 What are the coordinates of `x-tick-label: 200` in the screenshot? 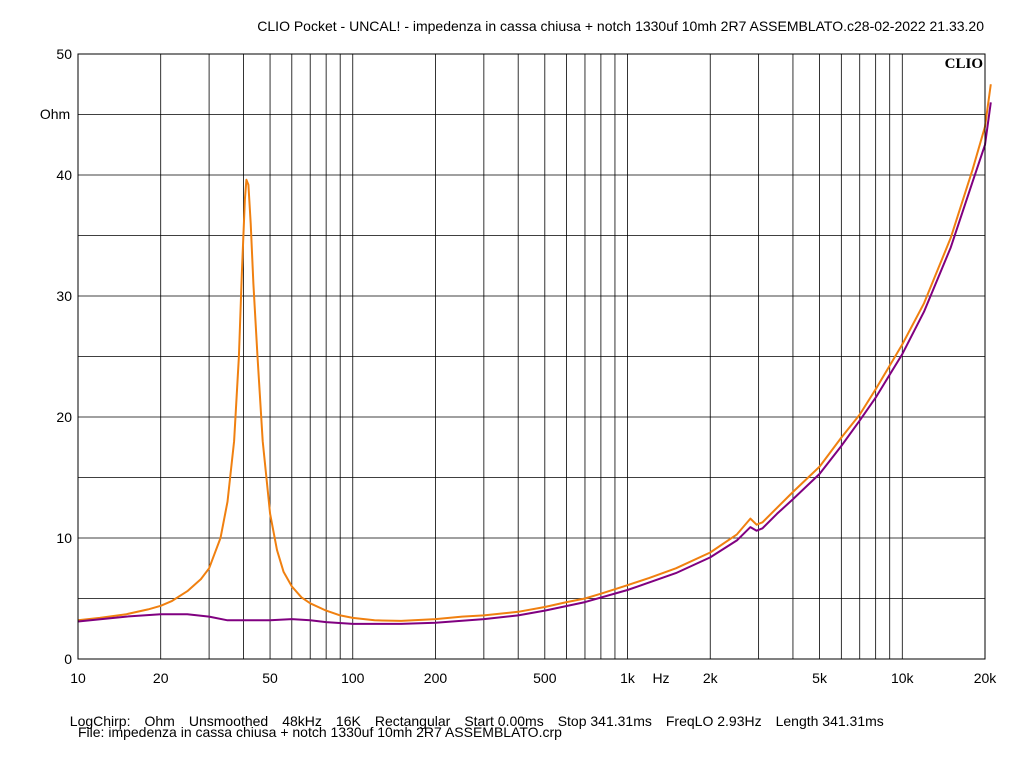 It's located at (436, 678).